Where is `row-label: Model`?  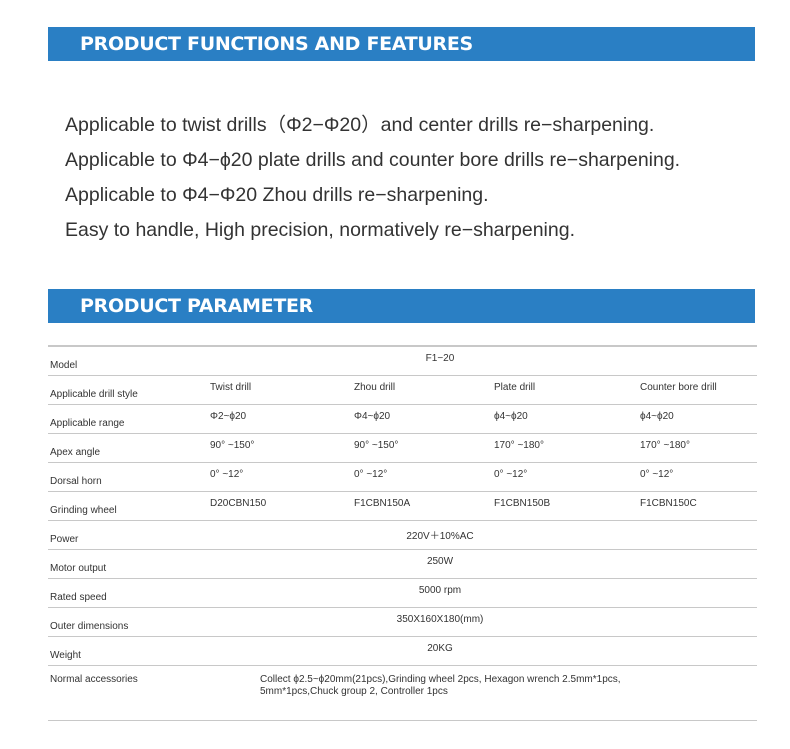
row-label: Model is located at coordinates (64, 365).